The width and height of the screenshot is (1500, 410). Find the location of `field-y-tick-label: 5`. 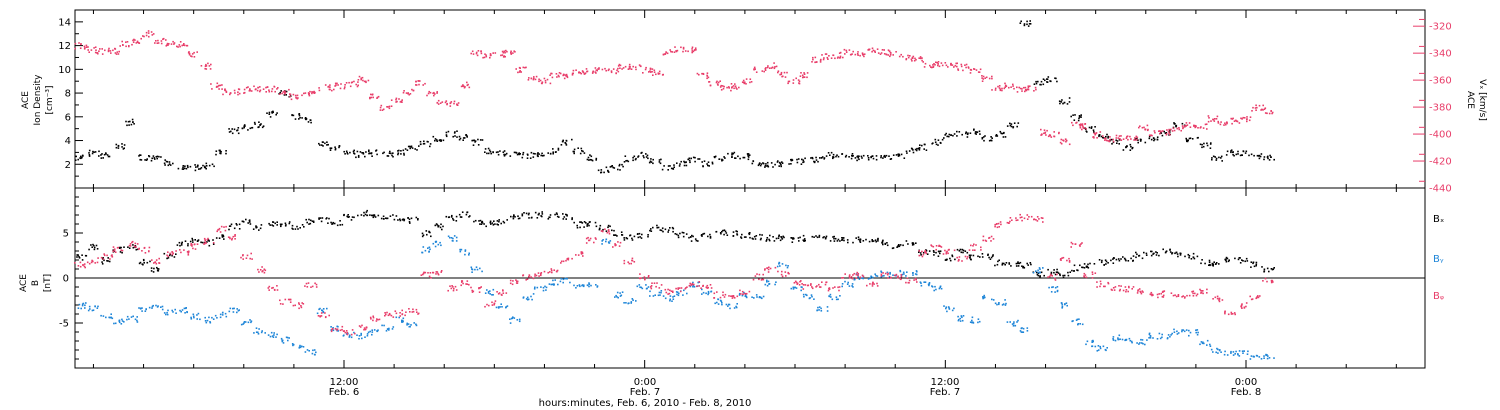

field-y-tick-label: 5 is located at coordinates (66, 234).